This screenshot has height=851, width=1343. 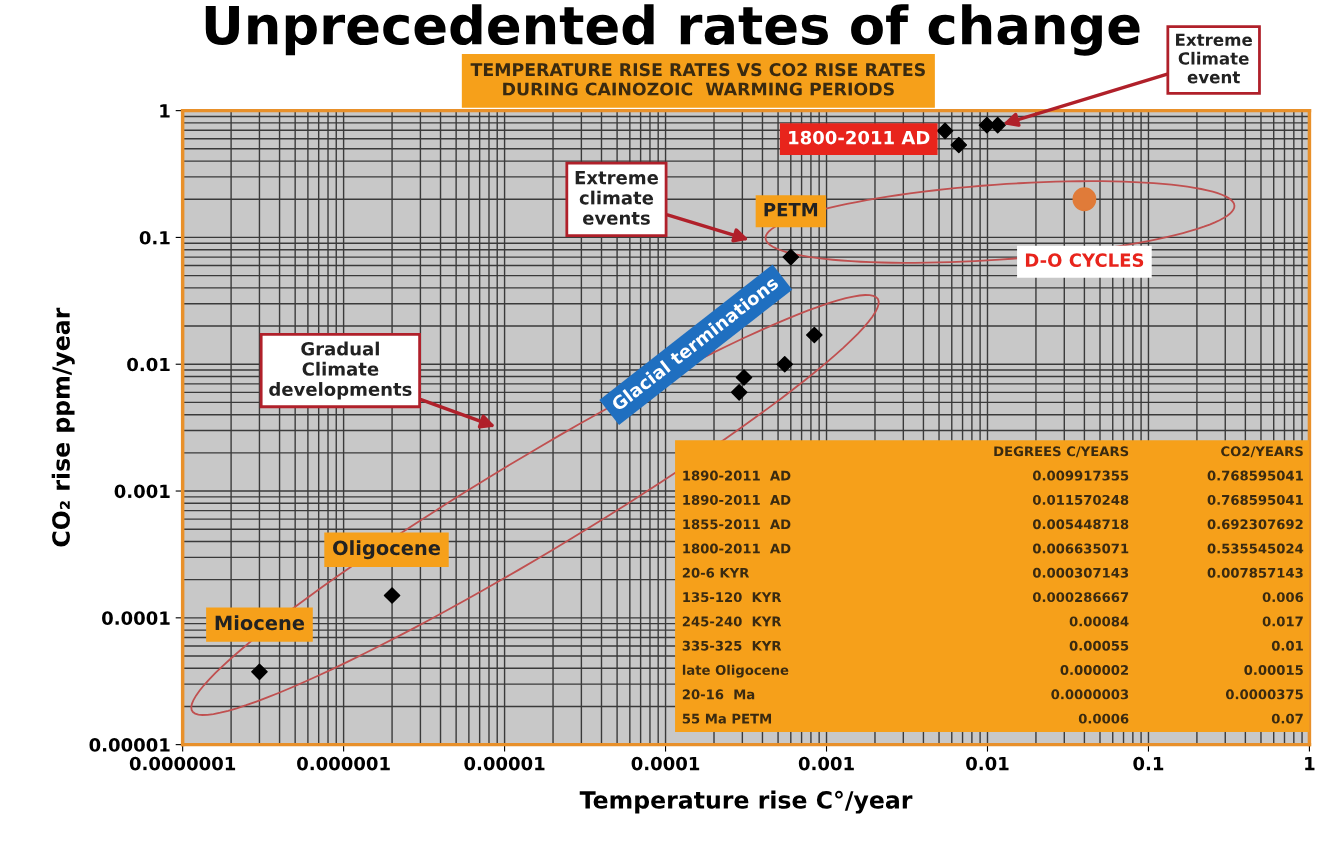 What do you see at coordinates (142, 491) in the screenshot?
I see `y-tick-label: 0.001` at bounding box center [142, 491].